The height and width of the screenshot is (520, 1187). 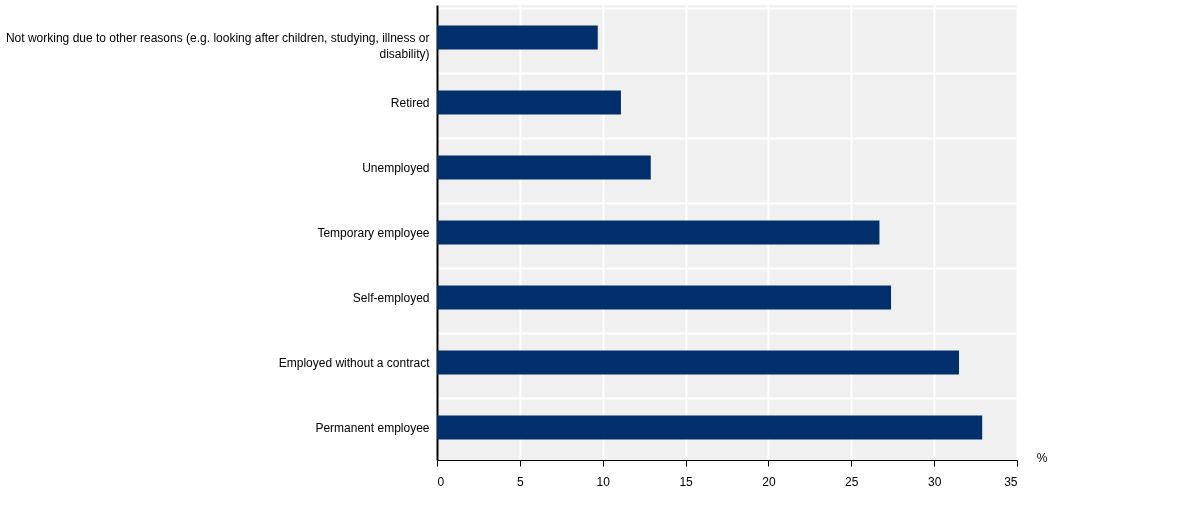 What do you see at coordinates (217, 45) in the screenshot?
I see `y-tick-label: Not working due to other reasons (e.g. looking after children, studying, illness or disability)` at bounding box center [217, 45].